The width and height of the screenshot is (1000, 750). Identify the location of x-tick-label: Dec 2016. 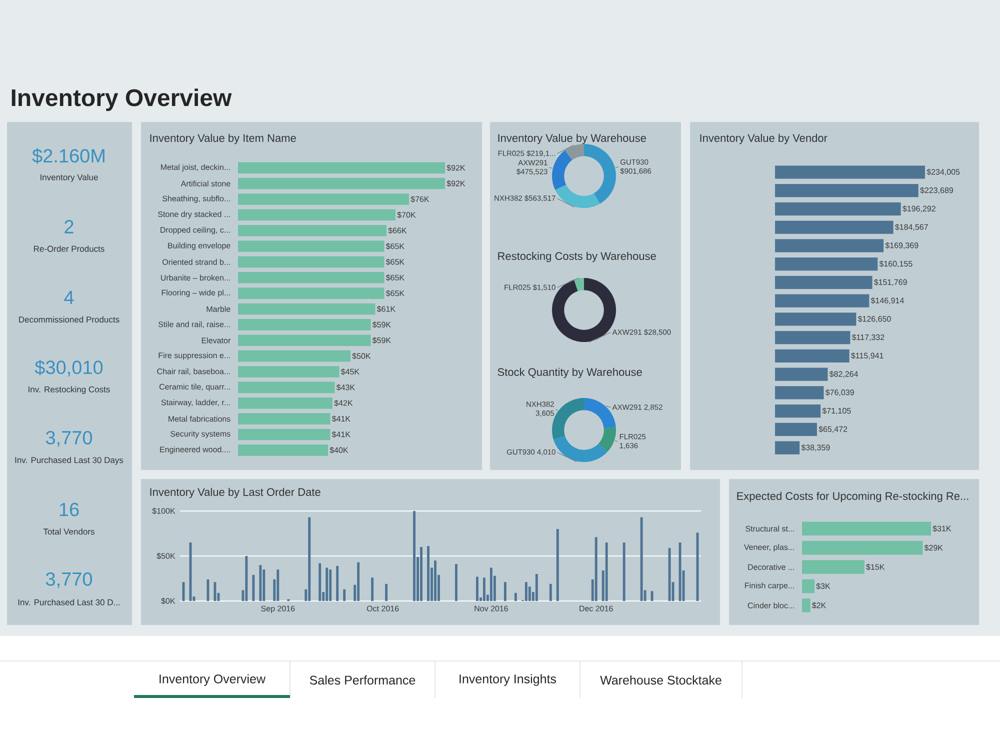
(596, 609).